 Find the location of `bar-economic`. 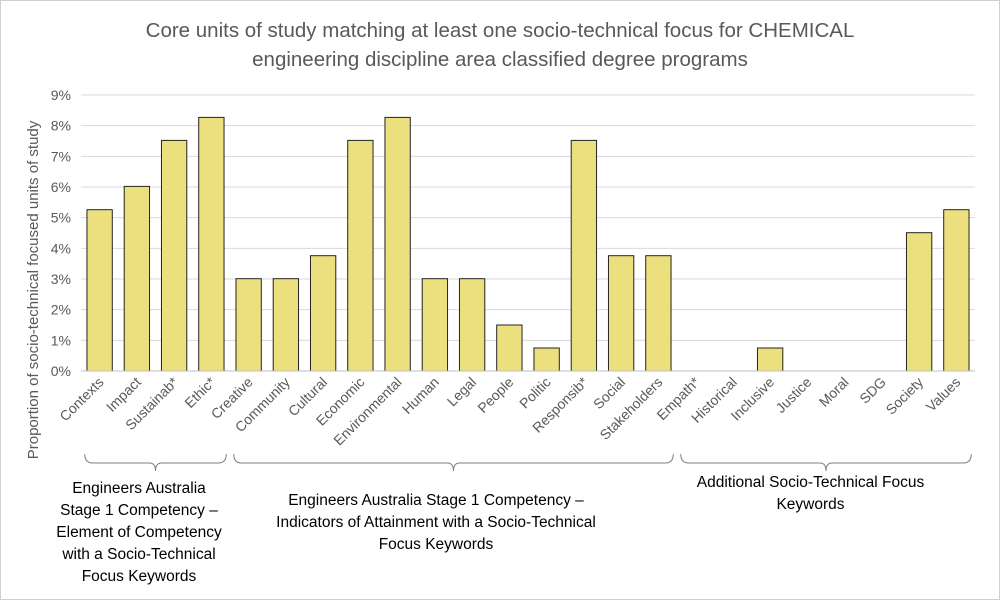

bar-economic is located at coordinates (360, 255).